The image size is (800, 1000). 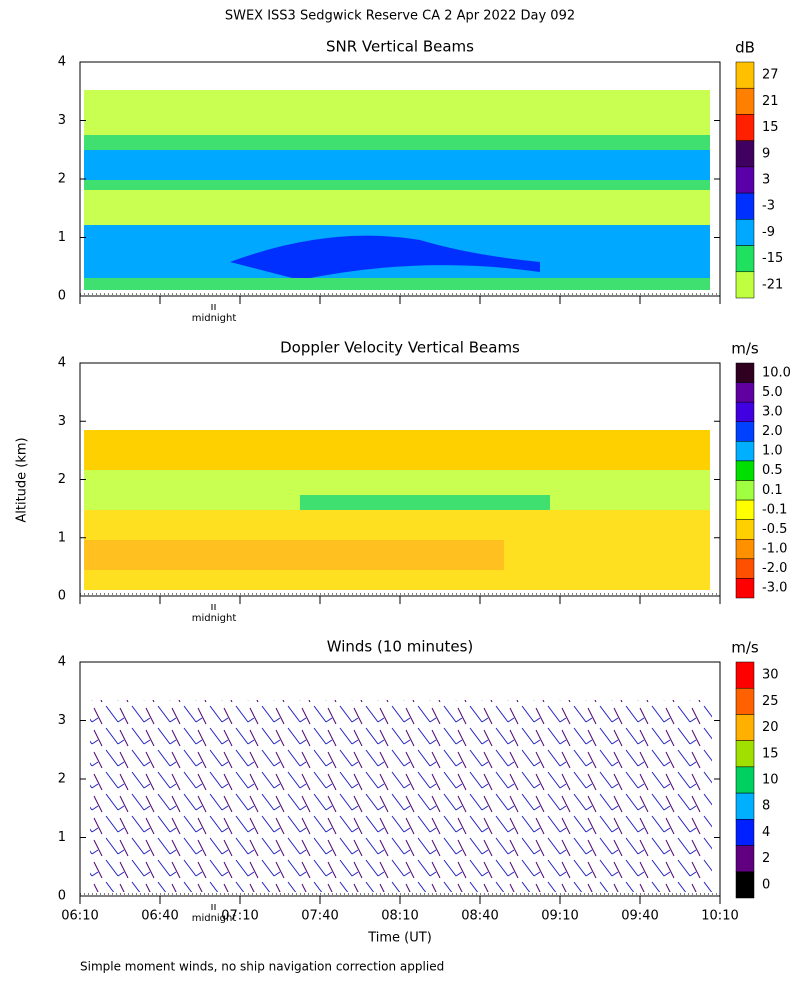 I want to click on colorbar-label: 25, so click(x=770, y=701).